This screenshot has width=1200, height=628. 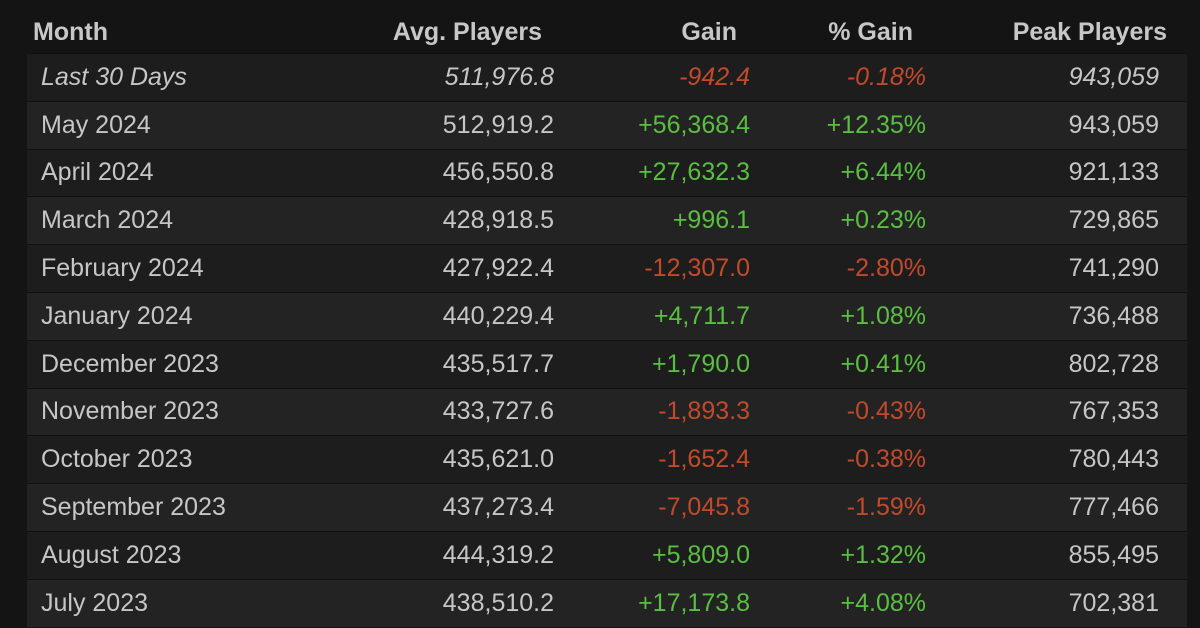 I want to click on cell-gain: -12,307.0, so click(x=659, y=268).